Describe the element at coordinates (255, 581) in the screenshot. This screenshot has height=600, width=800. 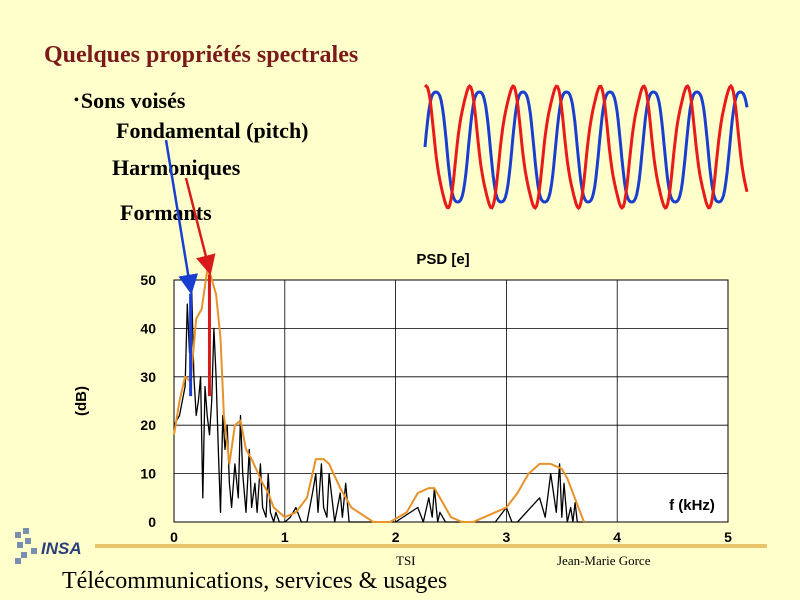
I see `footer-subtitle: Télécommunications, services & usages` at that location.